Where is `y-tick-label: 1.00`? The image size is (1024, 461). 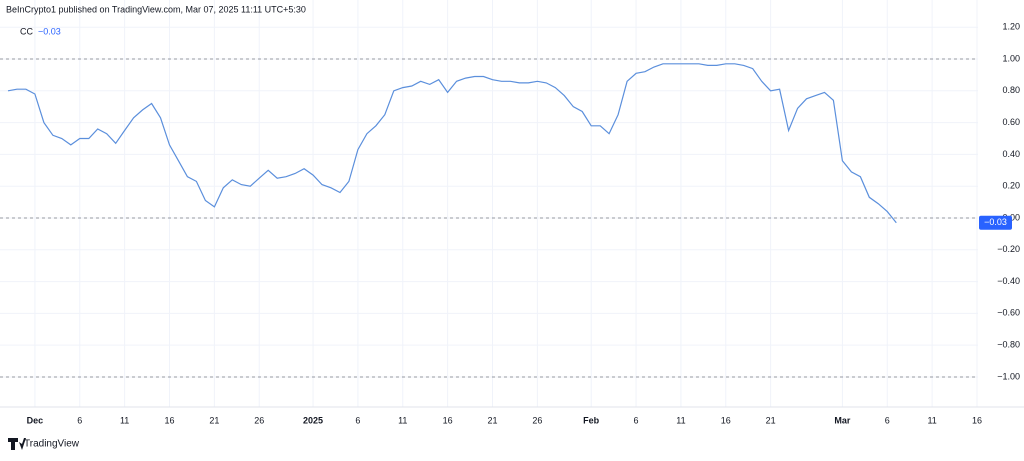 y-tick-label: 1.00 is located at coordinates (1011, 58).